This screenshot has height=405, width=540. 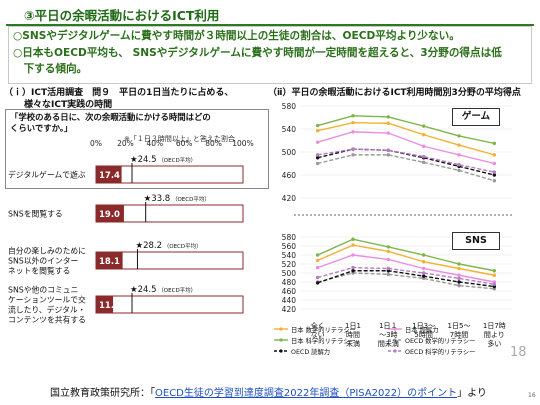 What do you see at coordinates (440, 351) in the screenshot?
I see `legend-label: OECD 科学的リテラシー` at bounding box center [440, 351].